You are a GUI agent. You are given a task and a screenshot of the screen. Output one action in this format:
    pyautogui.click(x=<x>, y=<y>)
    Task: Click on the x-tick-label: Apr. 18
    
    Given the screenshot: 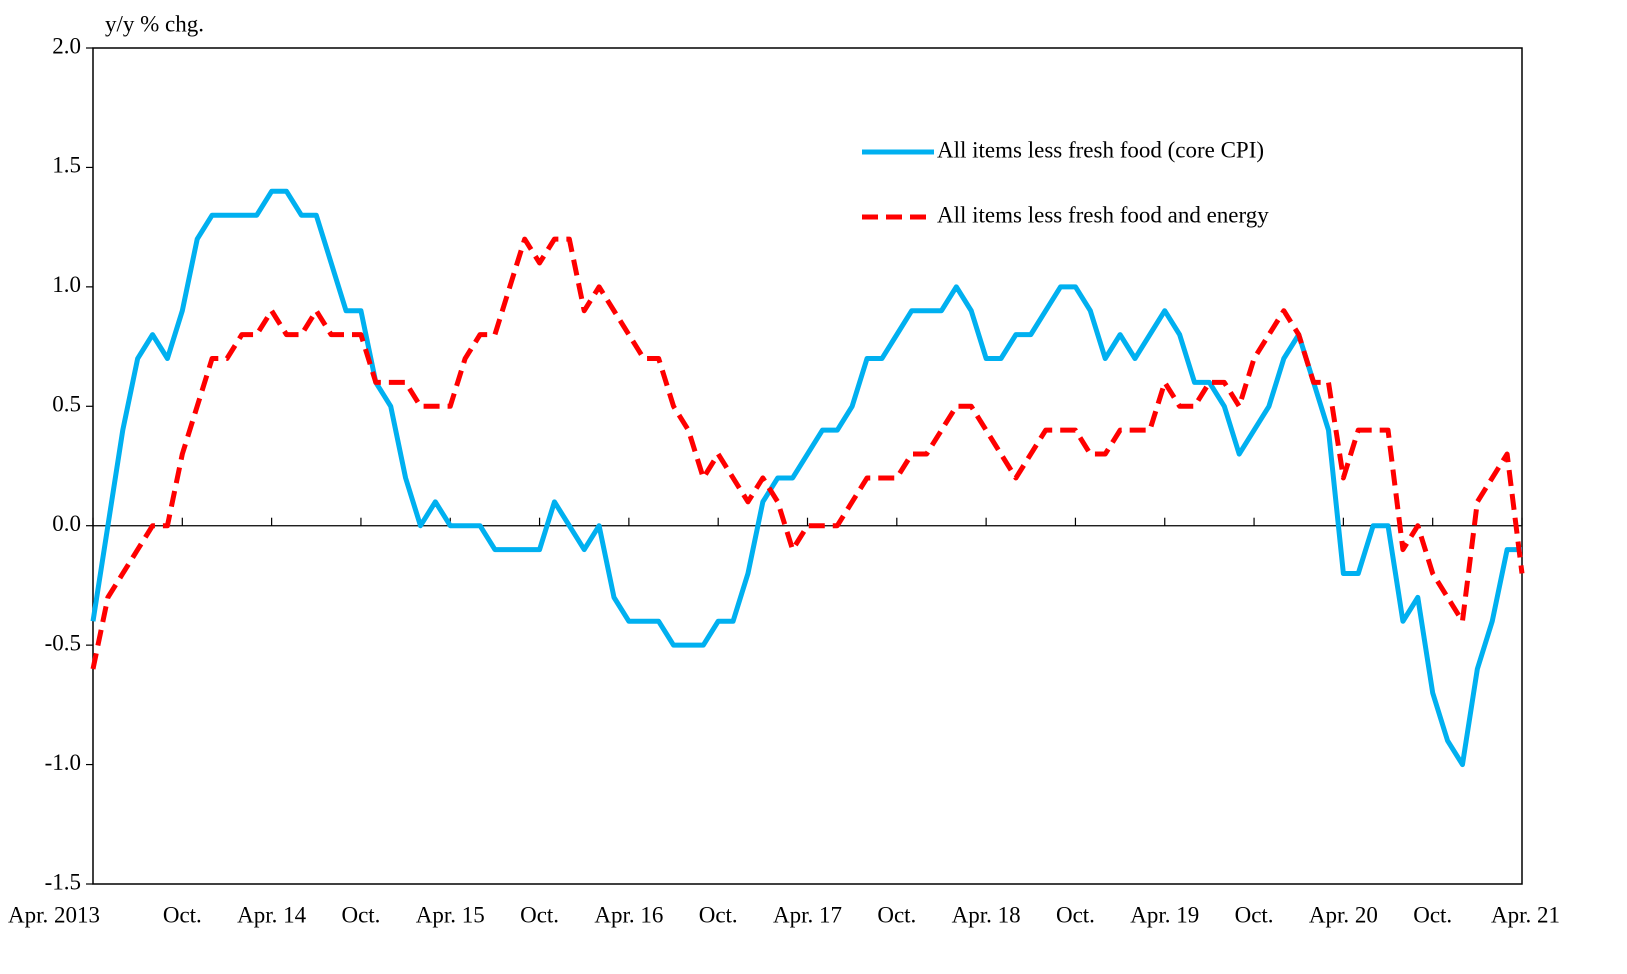 What is the action you would take?
    pyautogui.click(x=986, y=914)
    